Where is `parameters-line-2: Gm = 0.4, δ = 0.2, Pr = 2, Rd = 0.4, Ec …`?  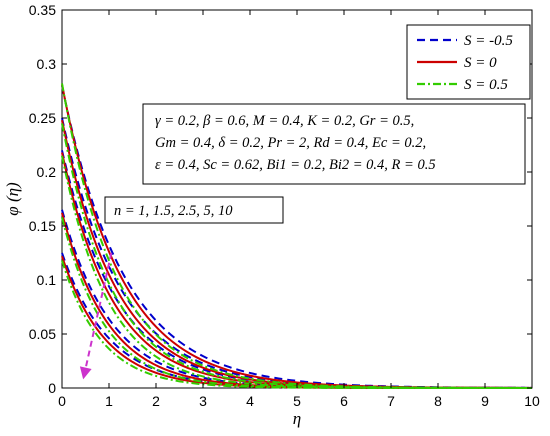 parameters-line-2: Gm = 0.4, δ = 0.2, Pr = 2, Rd = 0.4, Ec … is located at coordinates (290, 143).